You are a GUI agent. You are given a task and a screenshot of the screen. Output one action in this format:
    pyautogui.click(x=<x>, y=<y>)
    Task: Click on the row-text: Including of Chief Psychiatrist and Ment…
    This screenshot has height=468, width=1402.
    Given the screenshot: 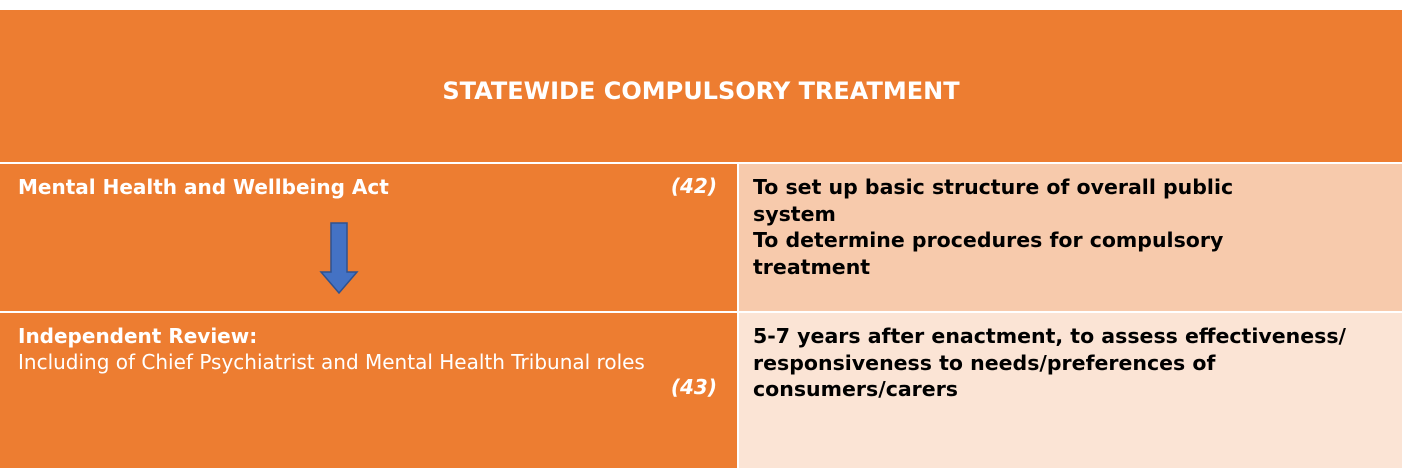 What is the action you would take?
    pyautogui.click(x=331, y=362)
    